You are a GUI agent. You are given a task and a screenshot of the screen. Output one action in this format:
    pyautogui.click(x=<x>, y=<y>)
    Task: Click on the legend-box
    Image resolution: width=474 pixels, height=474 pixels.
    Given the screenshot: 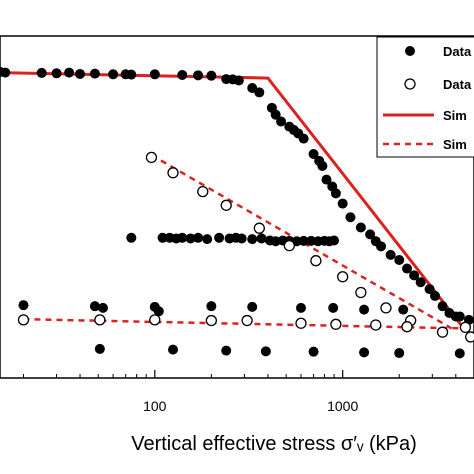 What is the action you would take?
    pyautogui.click(x=425, y=97)
    